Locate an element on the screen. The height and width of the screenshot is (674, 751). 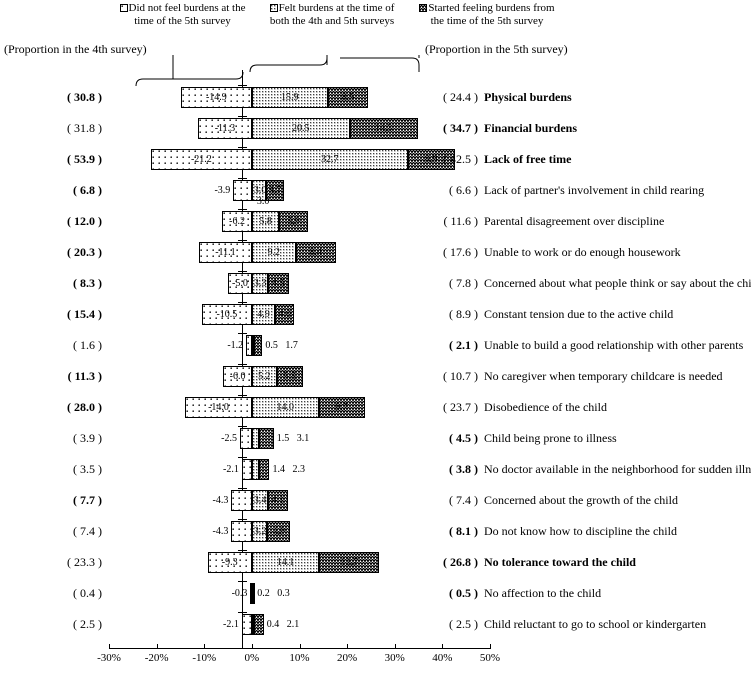
segment-felt-burdens-both: 3.3 is located at coordinates (259, 283).